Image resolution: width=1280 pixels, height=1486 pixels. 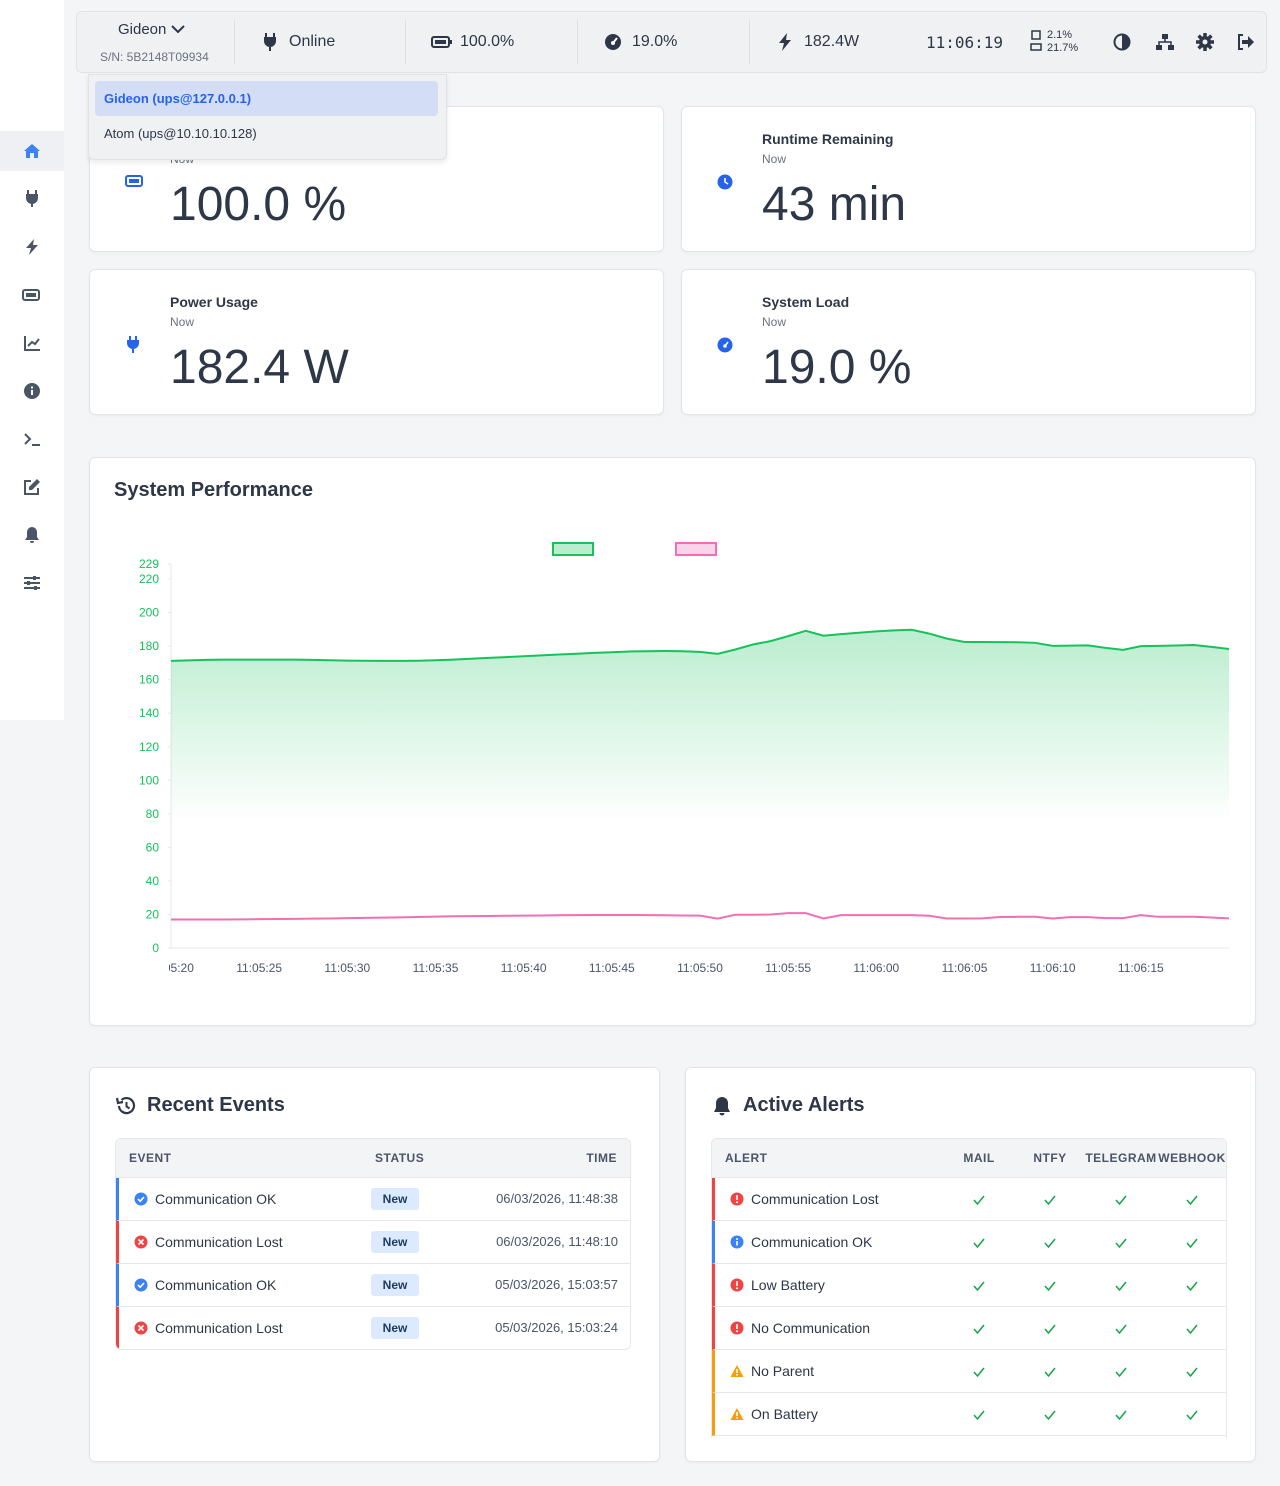 I want to click on nav-home, so click(x=32, y=151).